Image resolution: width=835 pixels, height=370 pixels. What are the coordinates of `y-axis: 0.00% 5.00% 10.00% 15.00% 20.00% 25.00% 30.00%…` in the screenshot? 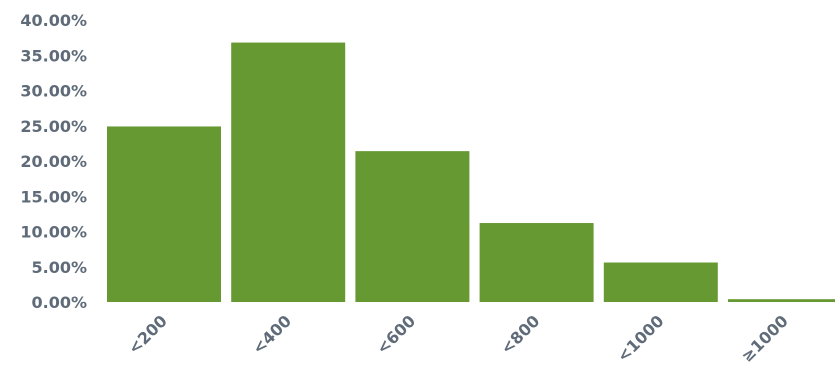 It's located at (53, 161).